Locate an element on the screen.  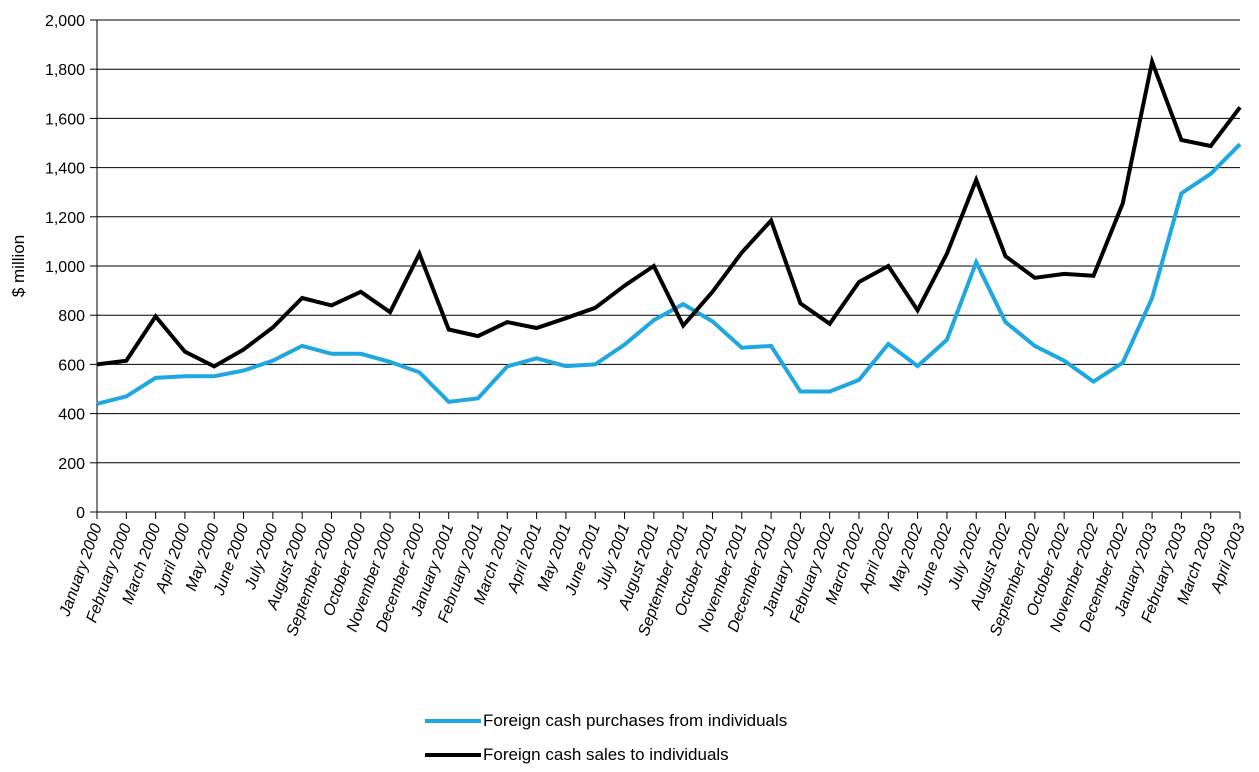
y-tick-label: 200 is located at coordinates (71, 464).